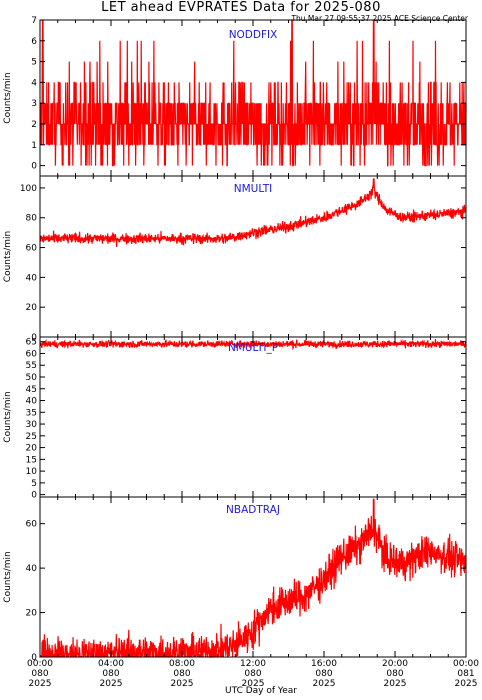 The height and width of the screenshot is (700, 482). What do you see at coordinates (28, 189) in the screenshot?
I see `y-tick-label: 100` at bounding box center [28, 189].